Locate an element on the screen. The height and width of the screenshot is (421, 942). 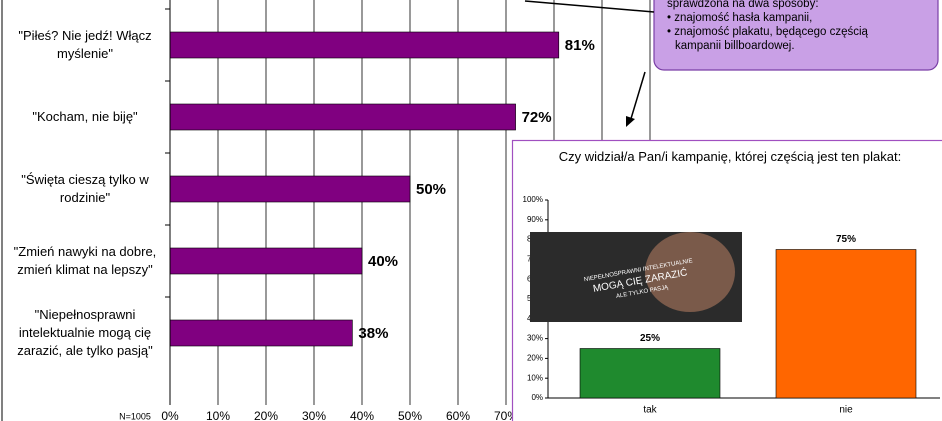
category-box: "Święta cieszą tylko w rodzinie" is located at coordinates (85, 188).